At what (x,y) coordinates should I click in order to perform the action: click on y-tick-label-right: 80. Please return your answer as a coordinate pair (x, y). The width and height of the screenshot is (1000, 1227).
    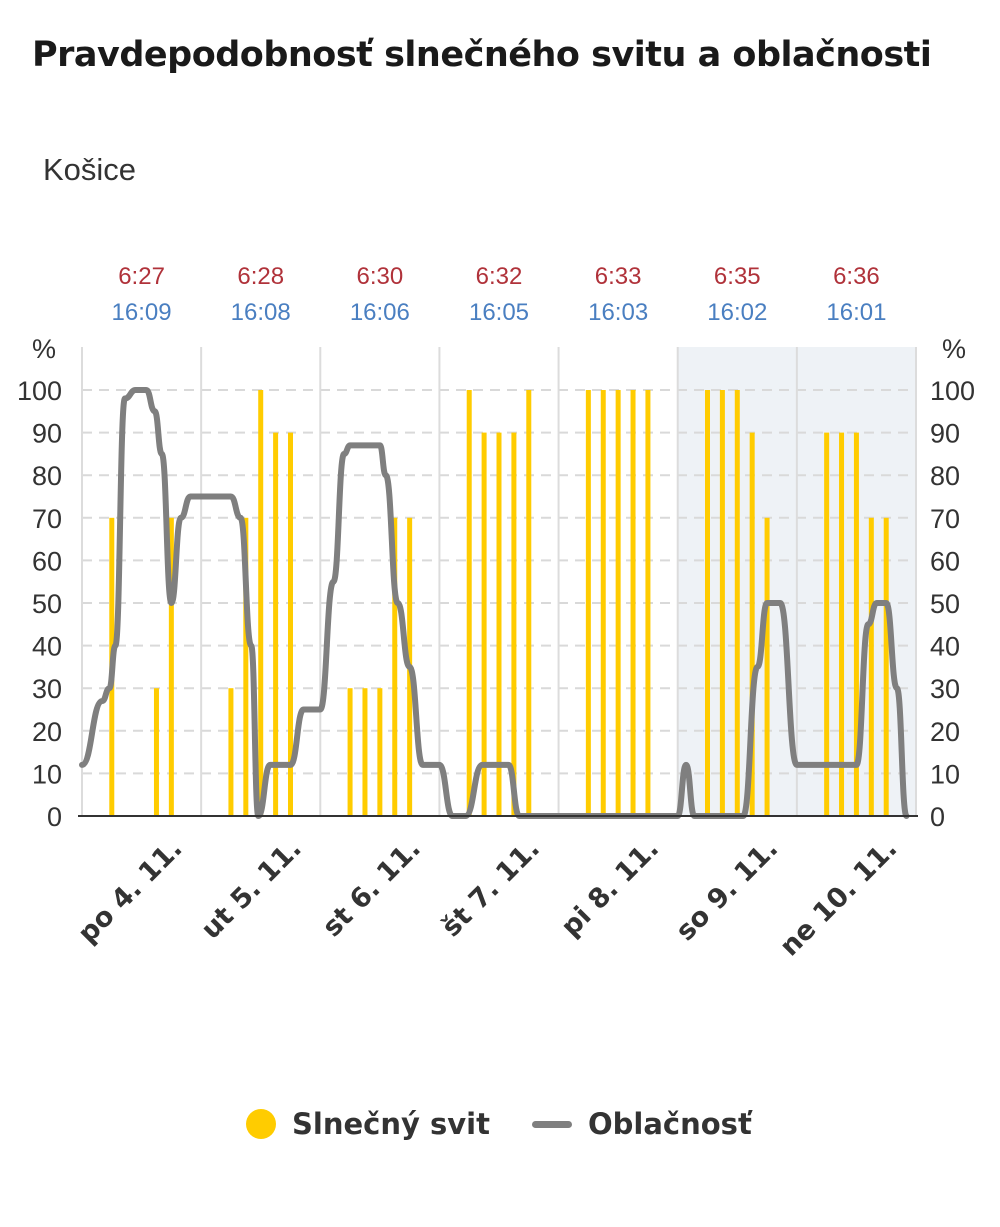
    Looking at the image, I should click on (945, 476).